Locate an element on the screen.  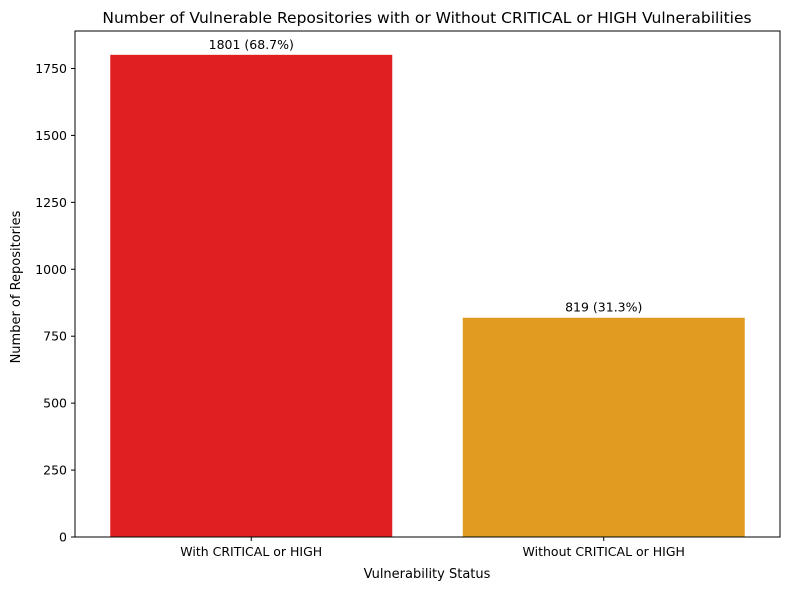
bar-value-label: 1801 (68.7%) is located at coordinates (251, 44).